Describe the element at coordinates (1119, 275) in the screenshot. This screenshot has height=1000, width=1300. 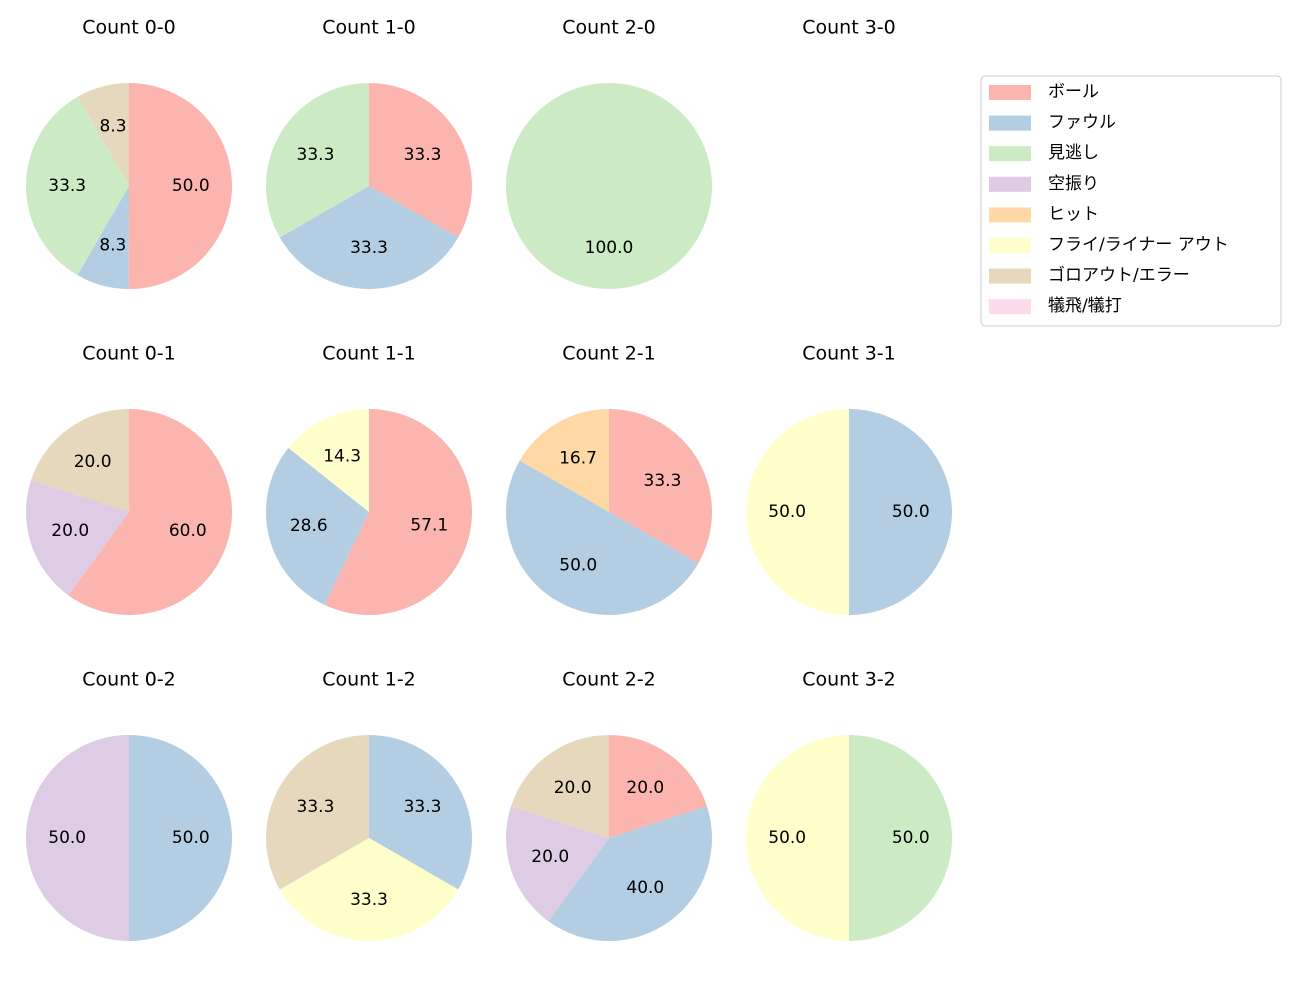
I see `legend-label: ゴロアウト/エラー` at that location.